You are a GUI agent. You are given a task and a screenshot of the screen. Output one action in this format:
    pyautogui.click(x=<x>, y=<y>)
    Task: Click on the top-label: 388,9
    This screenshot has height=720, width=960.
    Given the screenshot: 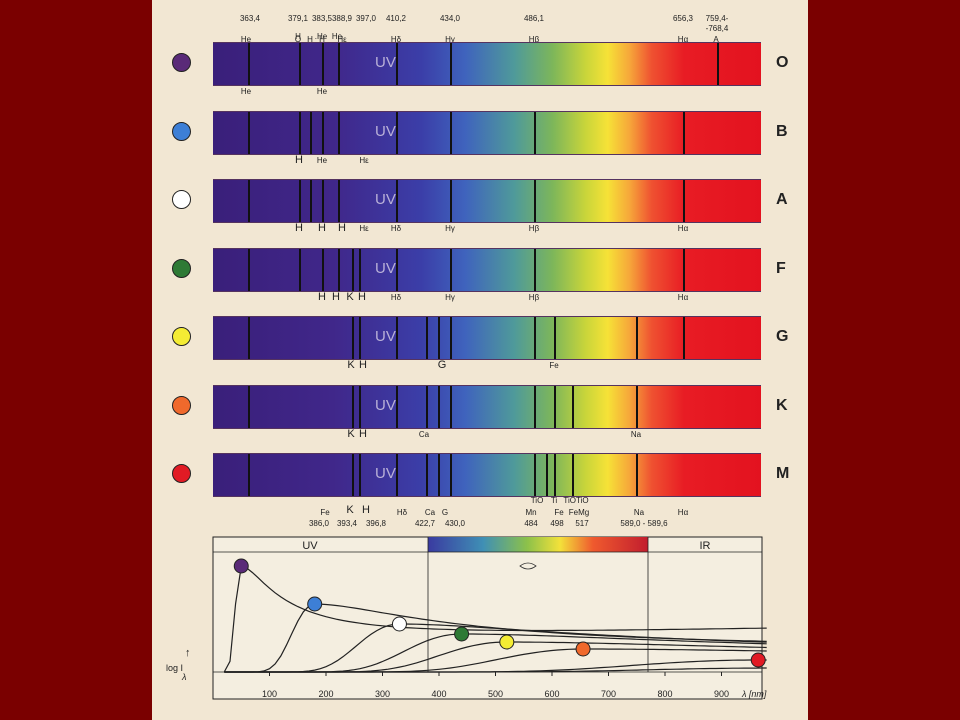 What is the action you would take?
    pyautogui.click(x=342, y=18)
    